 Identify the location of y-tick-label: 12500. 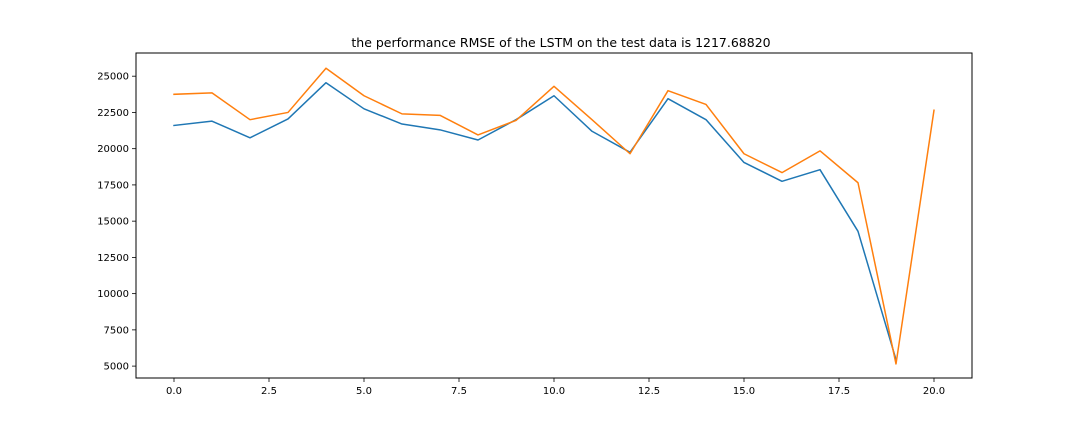
(113, 258).